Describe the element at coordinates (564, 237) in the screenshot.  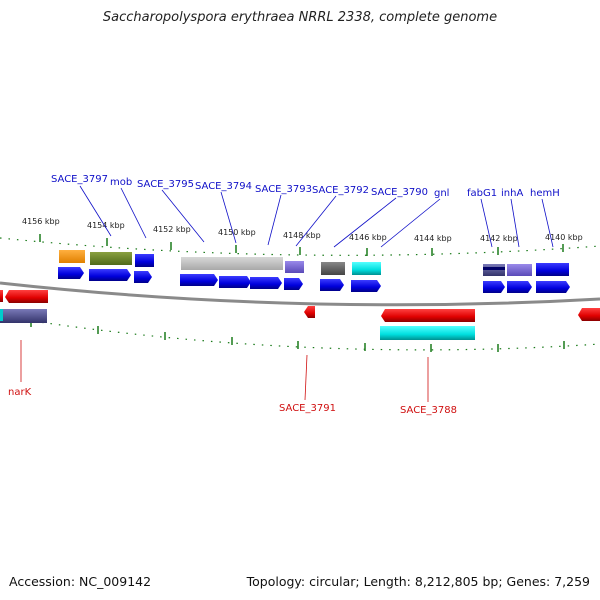
I see `kbp-label: 4140 kbp` at that location.